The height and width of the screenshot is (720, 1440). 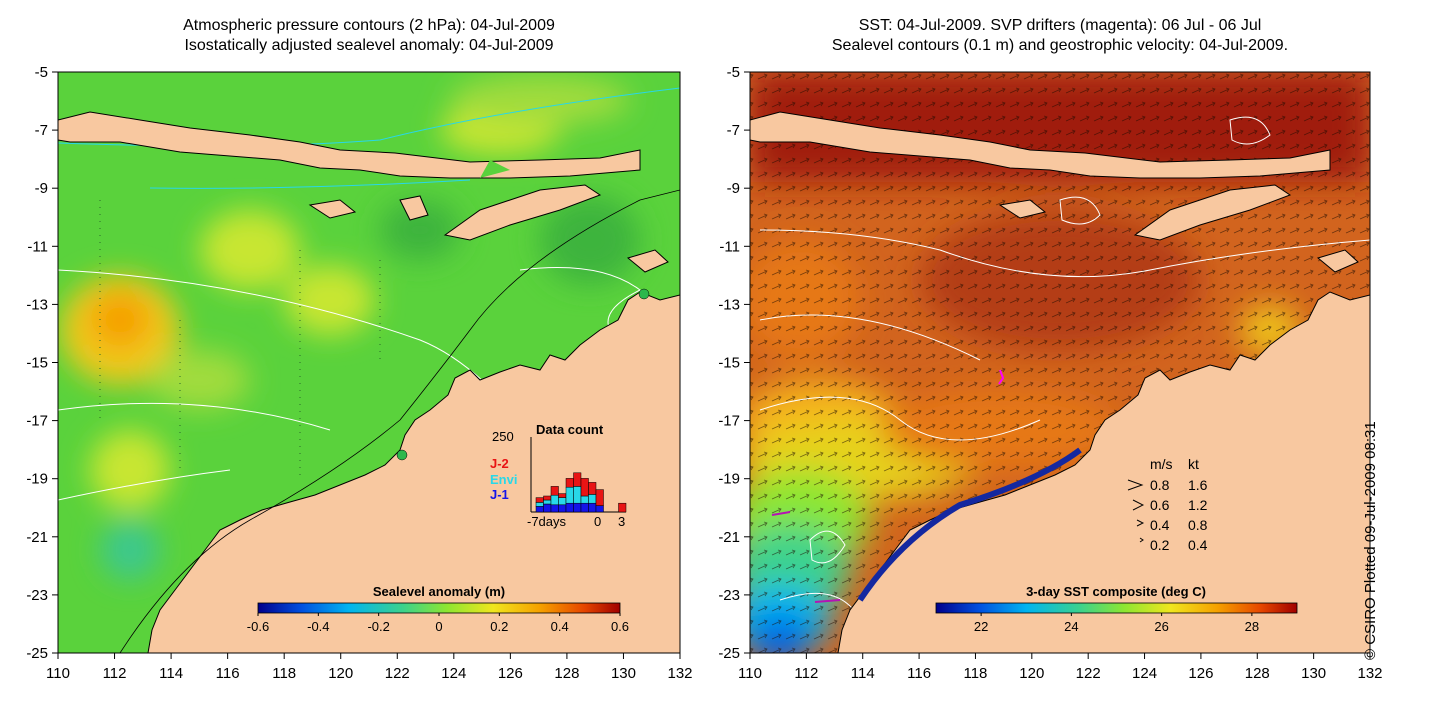 I want to click on left-lat-tick: -9, so click(x=41, y=188).